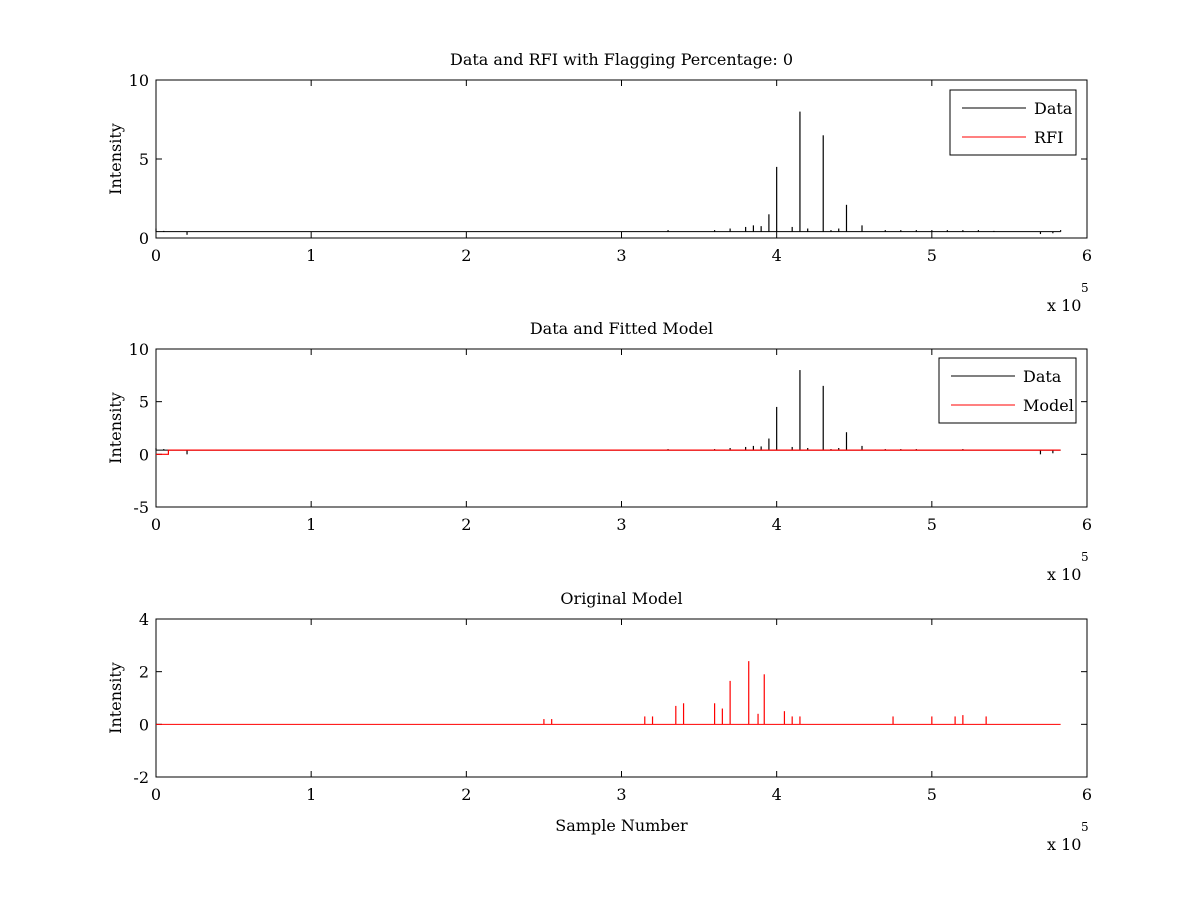 The height and width of the screenshot is (900, 1200). Describe the element at coordinates (608, 173) in the screenshot. I see `series-data` at that location.